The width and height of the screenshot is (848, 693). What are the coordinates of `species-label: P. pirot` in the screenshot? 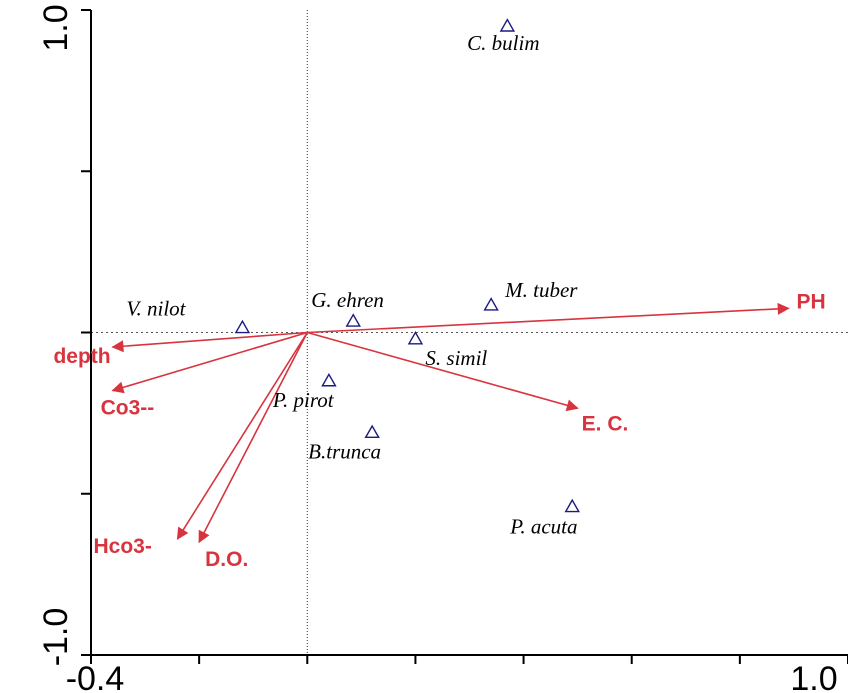 It's located at (303, 400).